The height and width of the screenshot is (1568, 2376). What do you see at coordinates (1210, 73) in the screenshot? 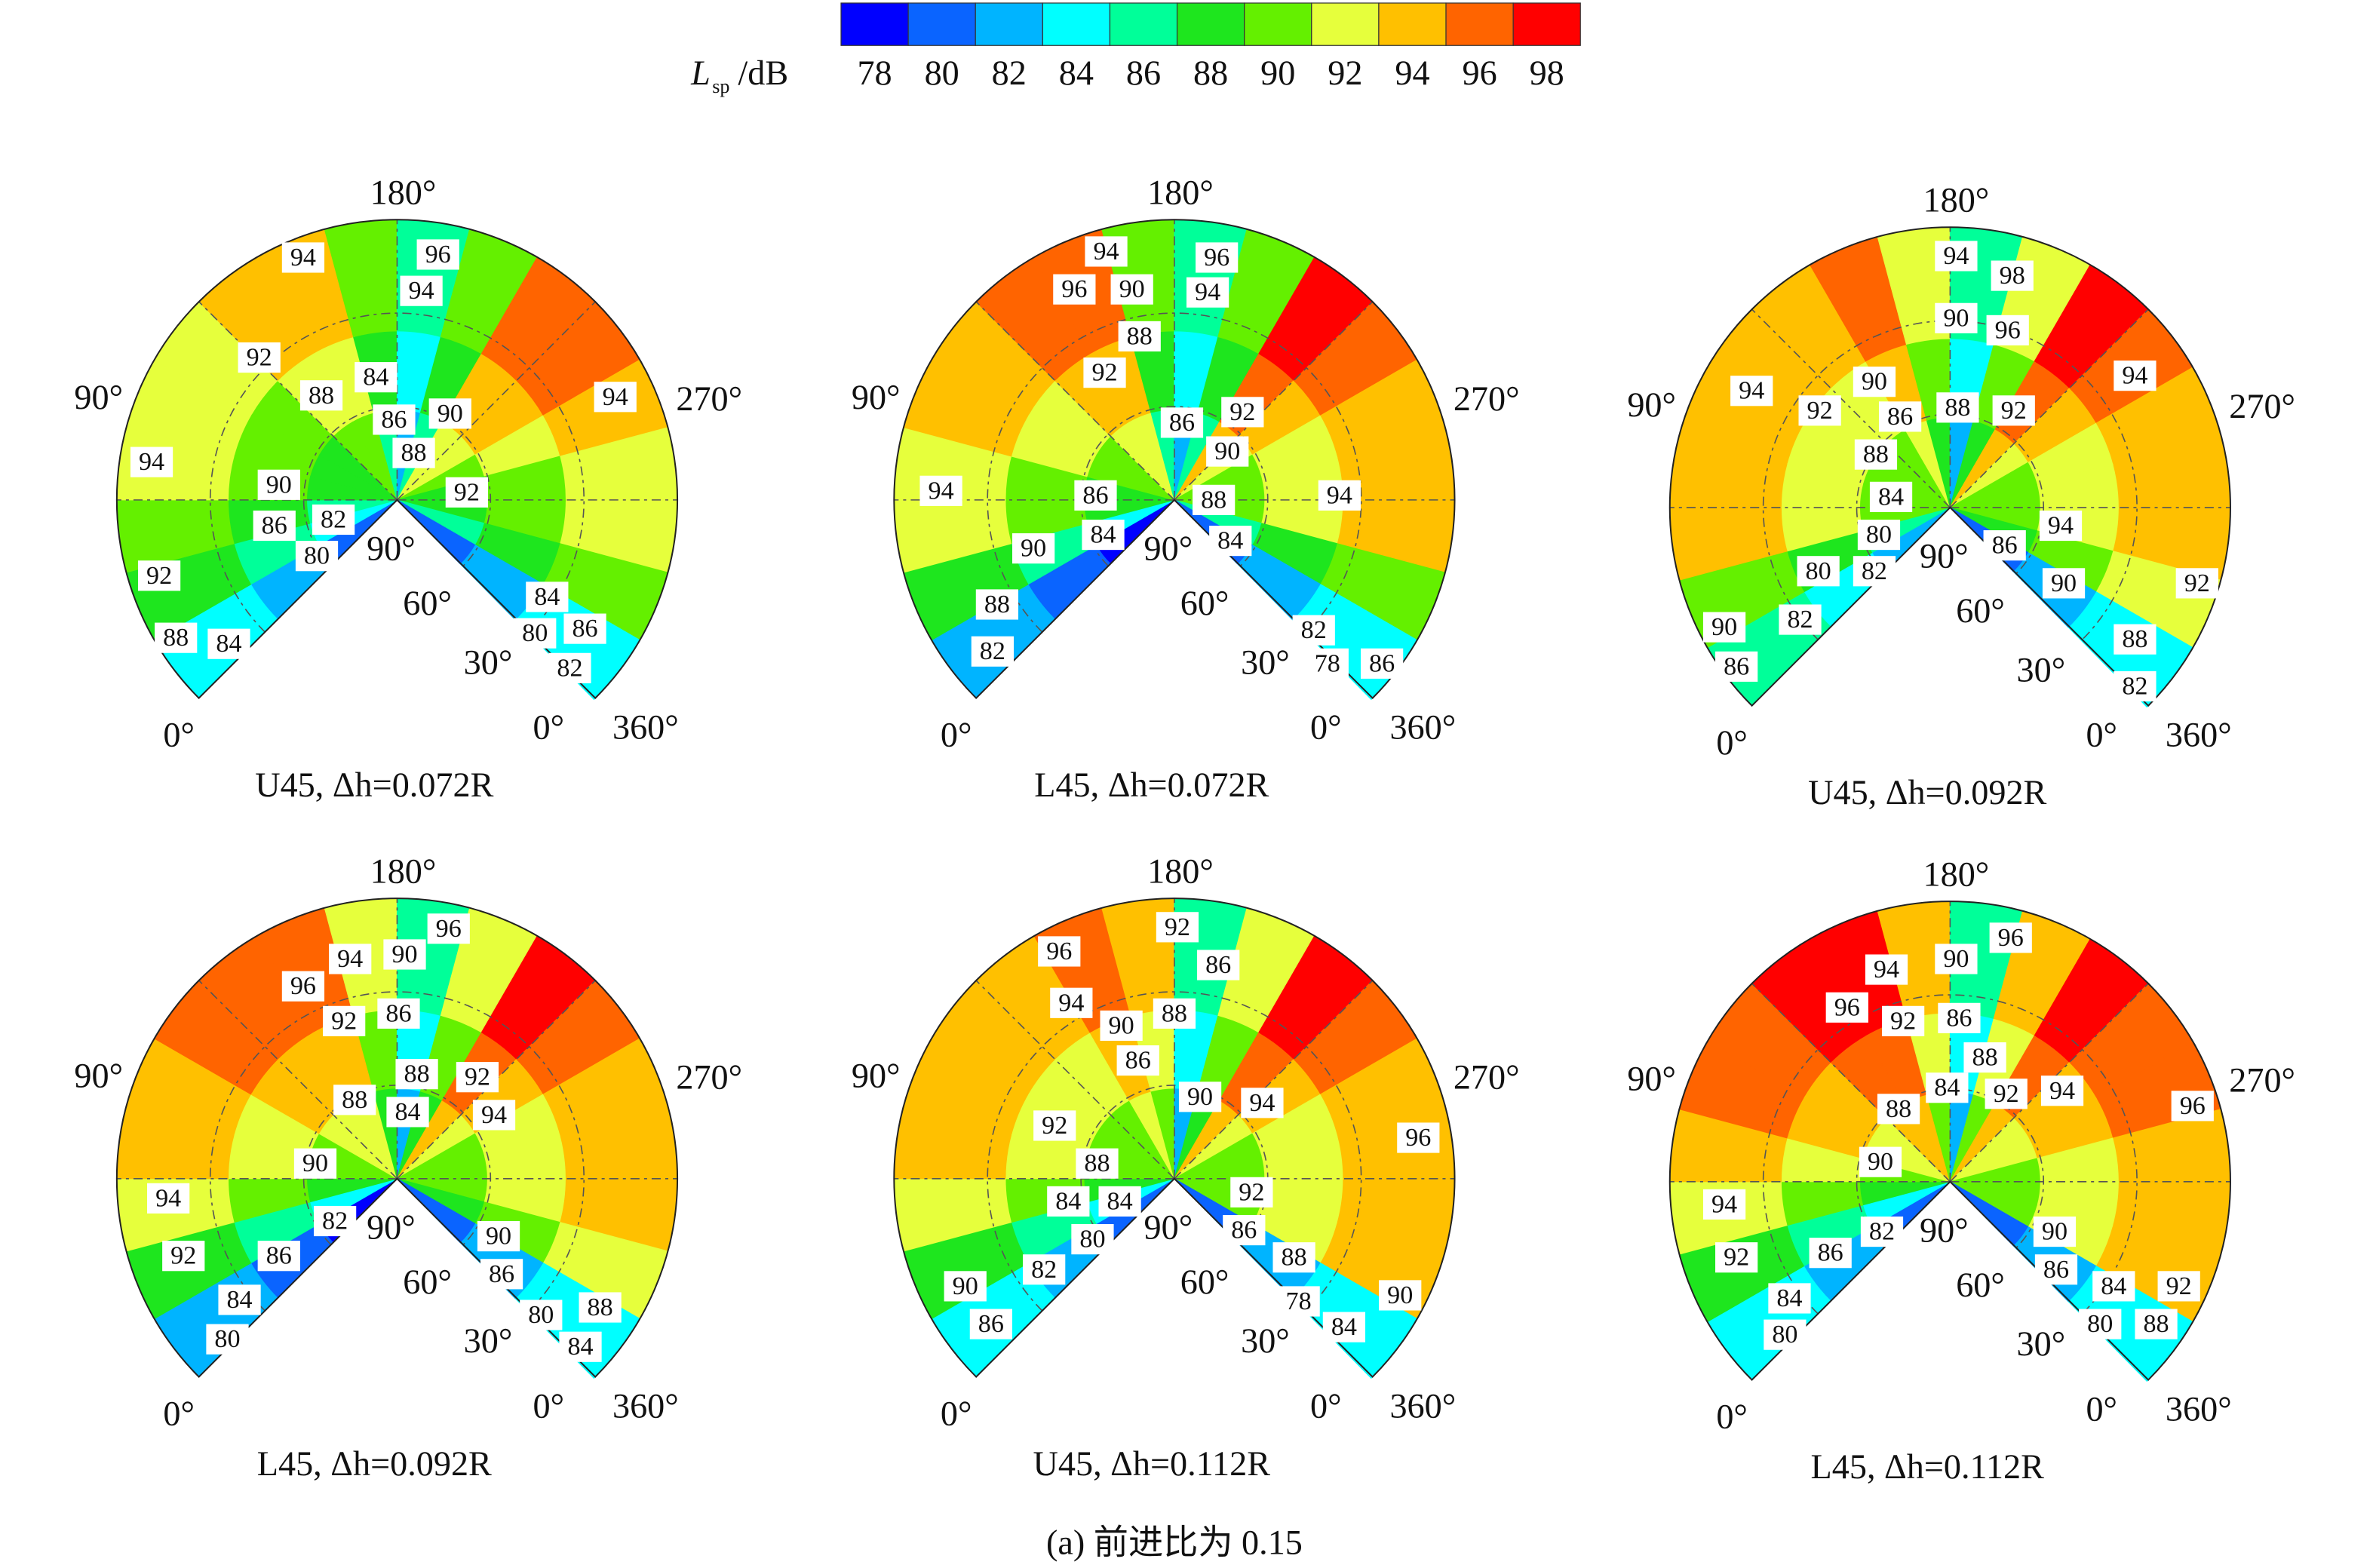
I see `colorbar-tick-label: 88` at bounding box center [1210, 73].